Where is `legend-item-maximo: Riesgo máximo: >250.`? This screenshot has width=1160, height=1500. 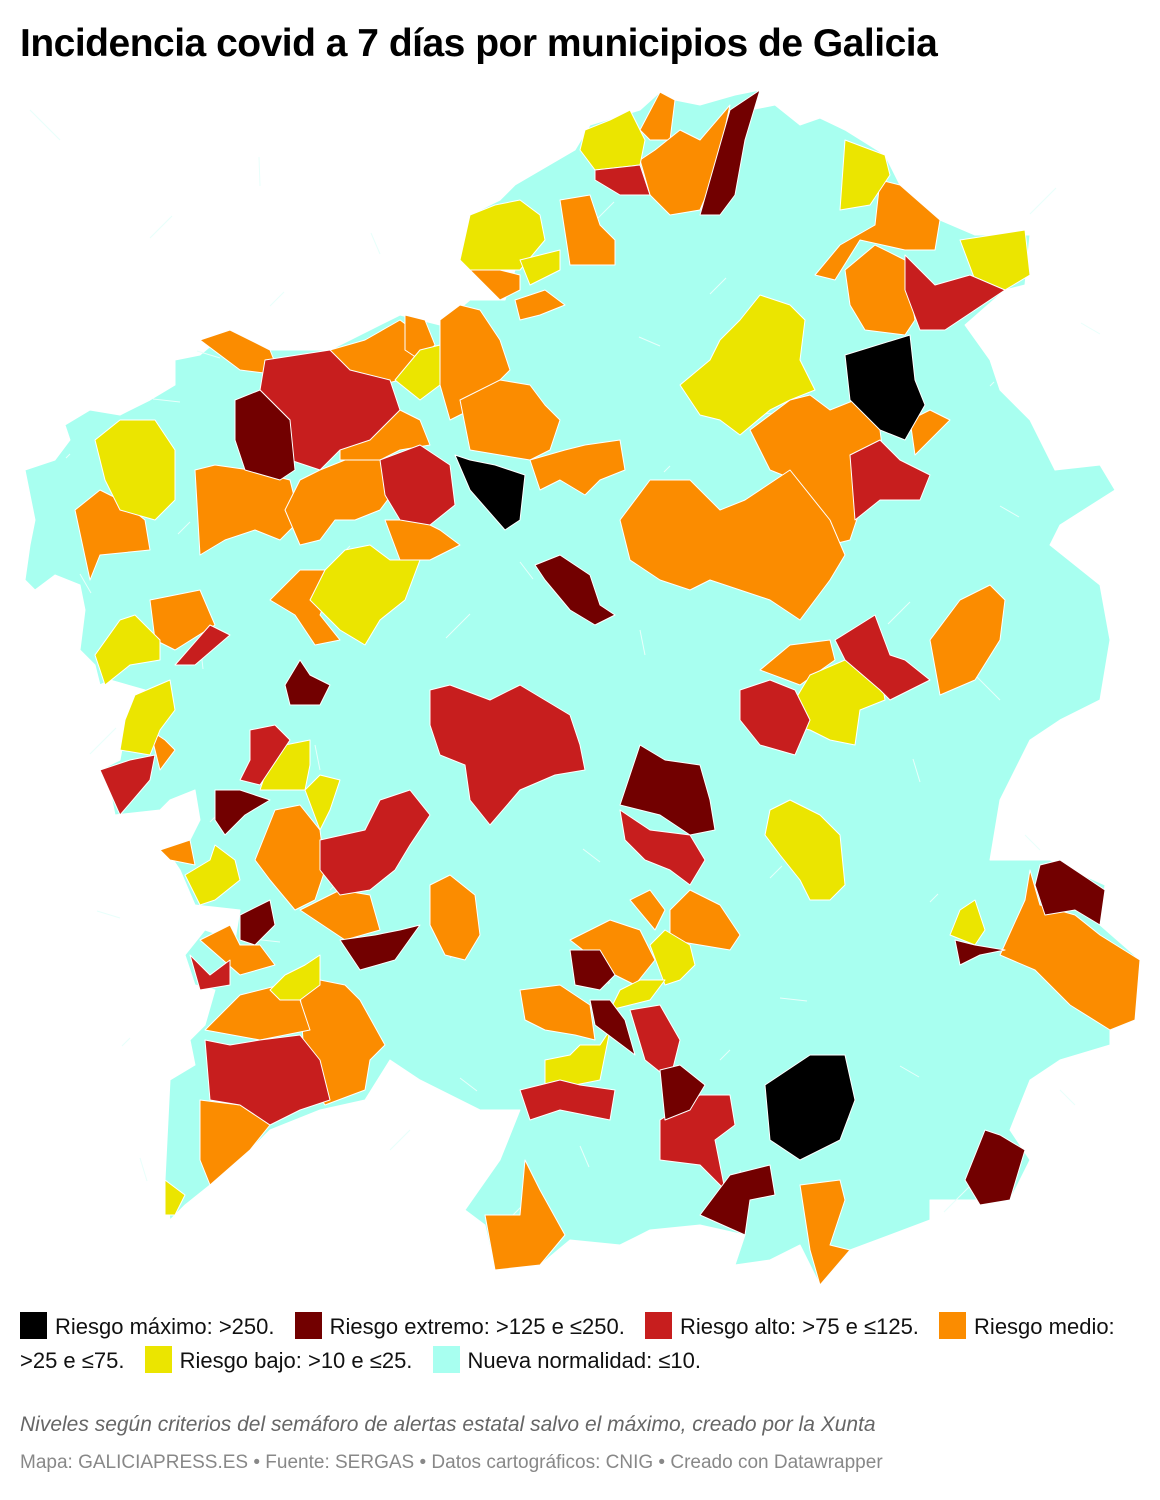 legend-item-maximo: Riesgo máximo: >250. is located at coordinates (147, 1325).